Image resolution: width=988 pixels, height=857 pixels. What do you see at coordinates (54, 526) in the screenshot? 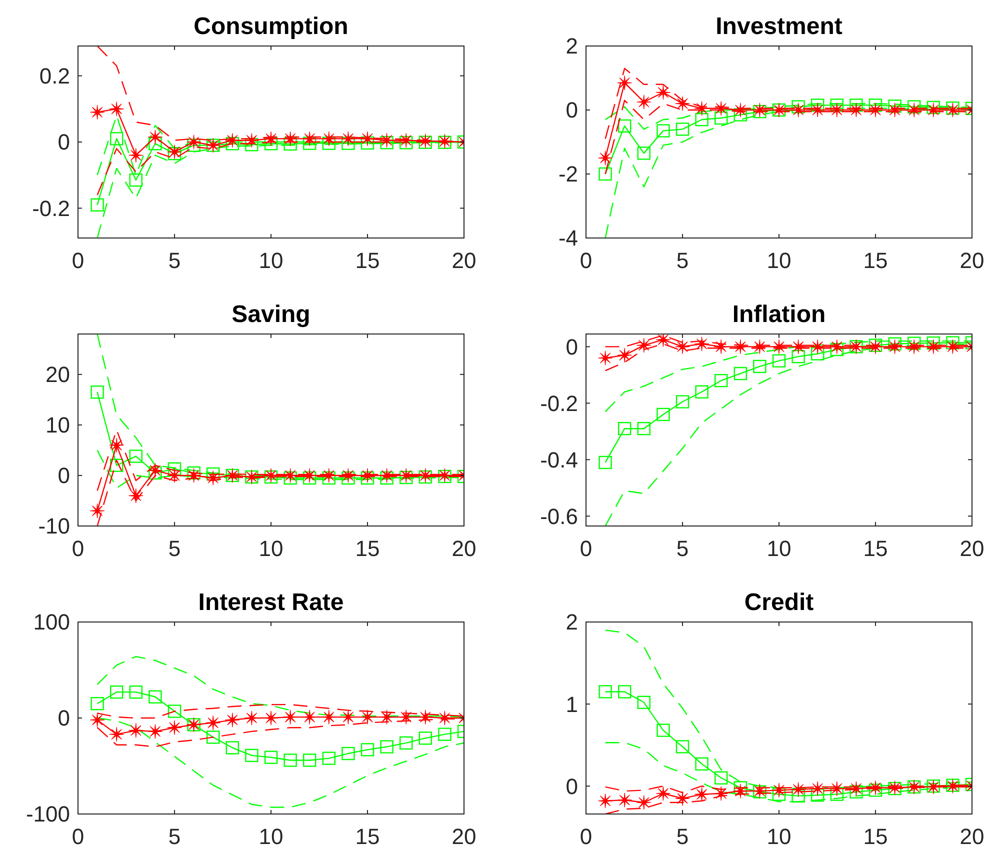
I see `y-tick-label: -10` at bounding box center [54, 526].